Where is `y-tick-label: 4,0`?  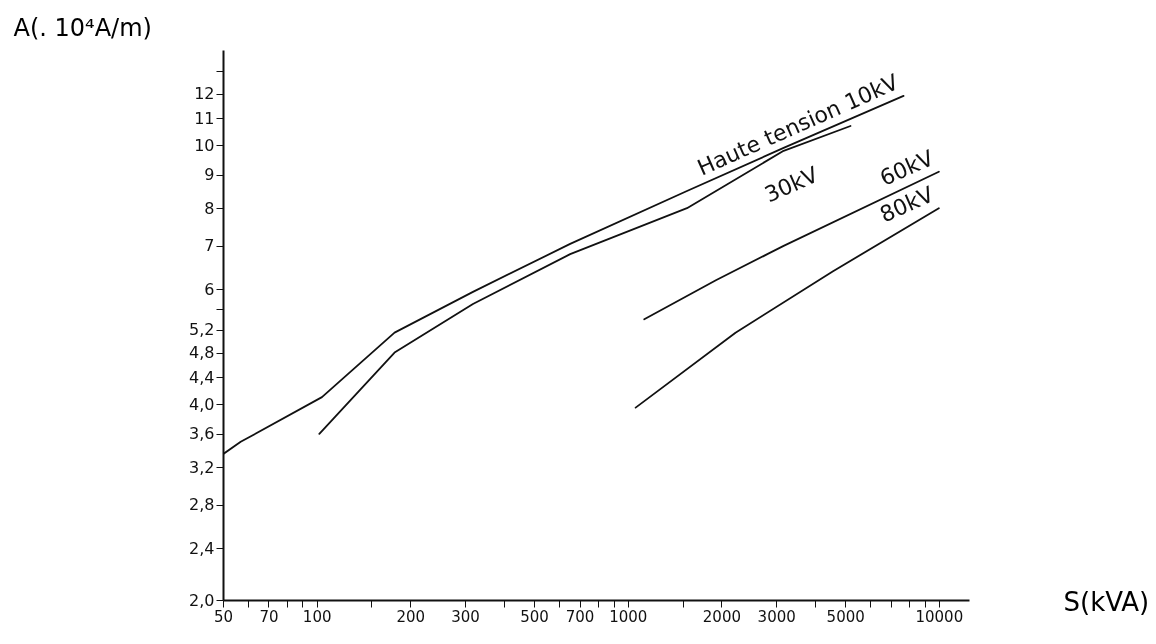 y-tick-label: 4,0 is located at coordinates (202, 404).